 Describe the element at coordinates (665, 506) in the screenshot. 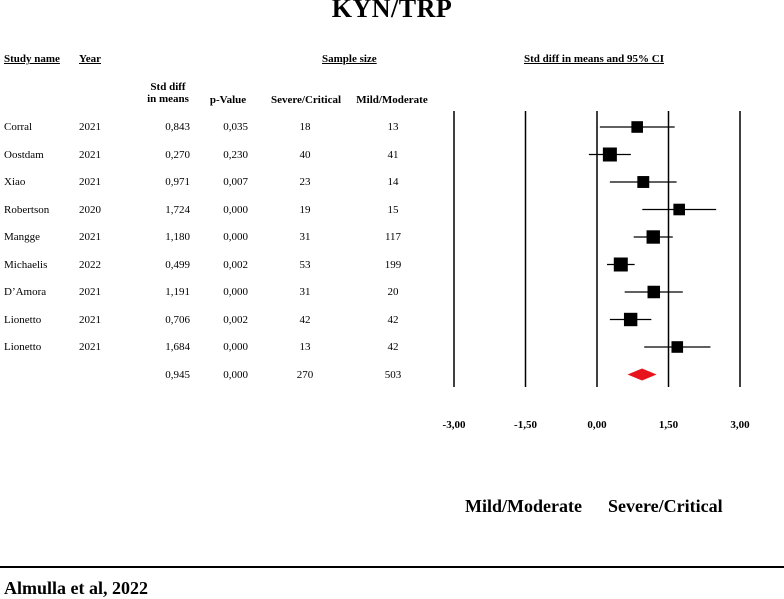

I see `favours-right-label: Severe/Critical` at that location.